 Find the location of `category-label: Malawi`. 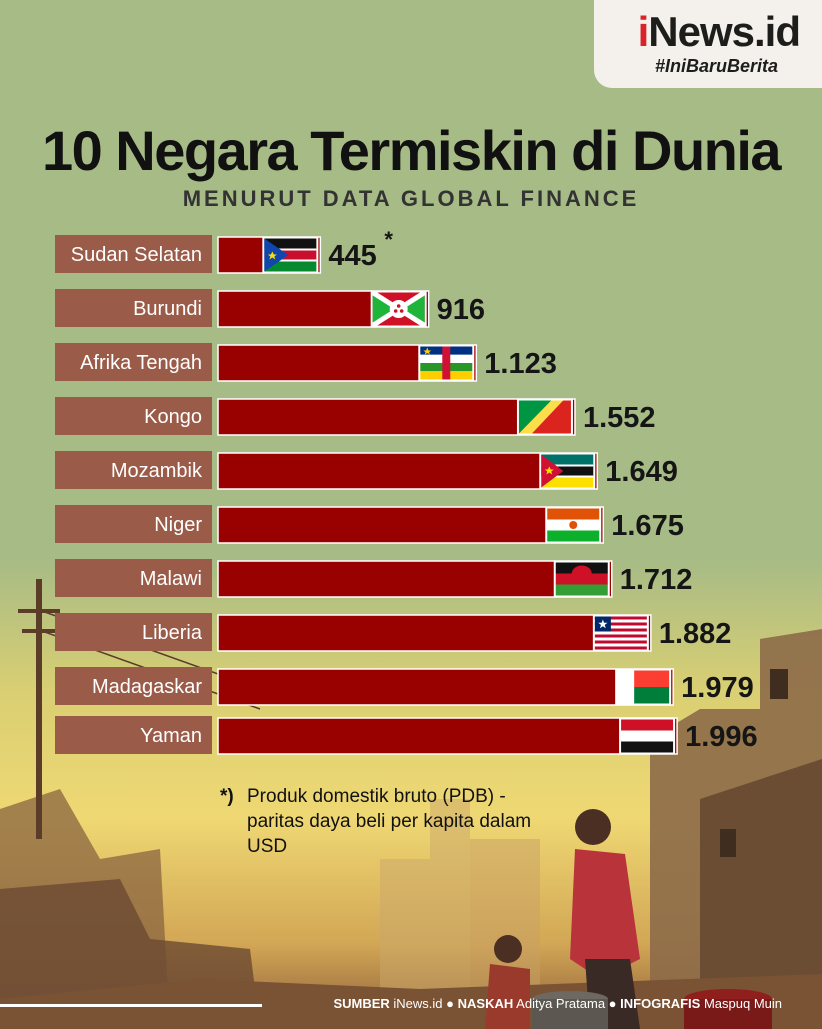

category-label: Malawi is located at coordinates (171, 579).